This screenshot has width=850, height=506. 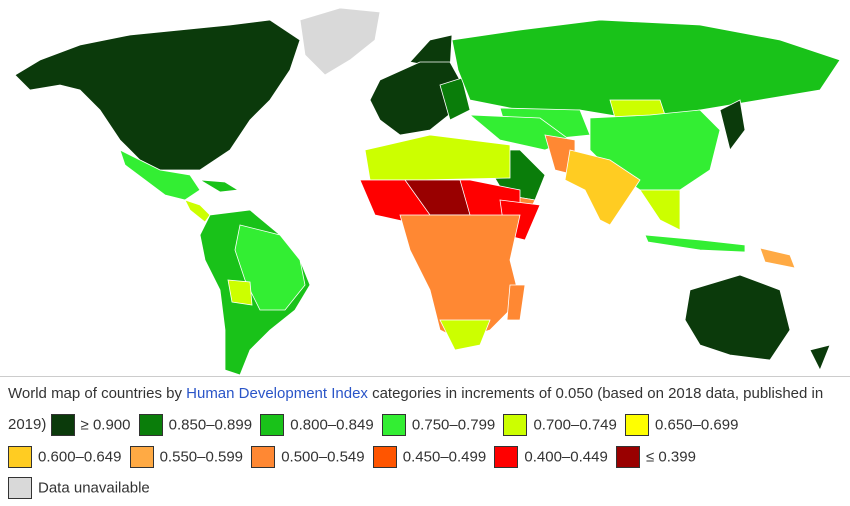 What do you see at coordinates (437, 157) in the screenshot?
I see `north-africa` at bounding box center [437, 157].